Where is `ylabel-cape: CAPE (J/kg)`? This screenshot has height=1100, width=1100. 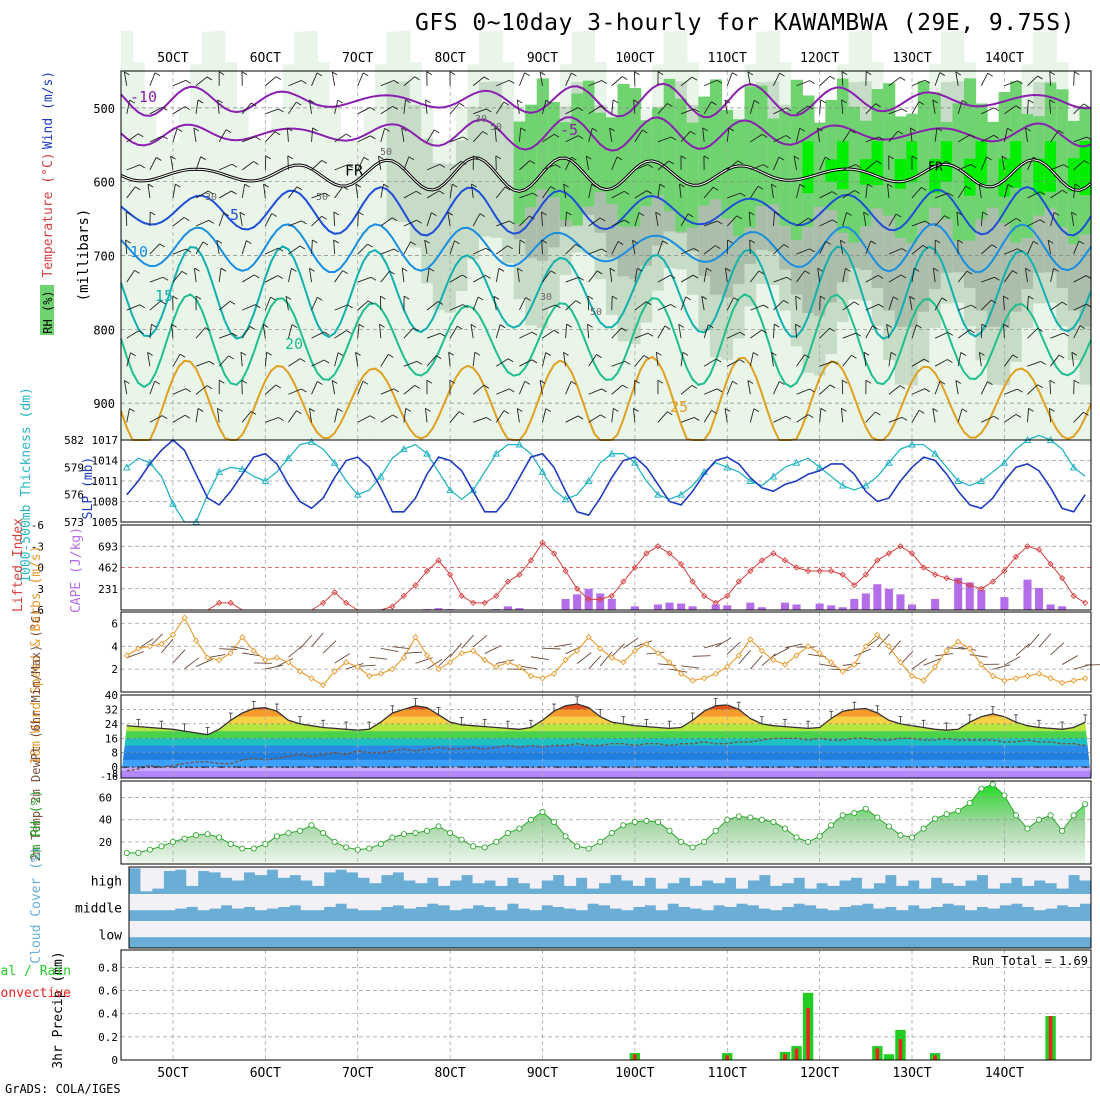
ylabel-cape: CAPE (J/kg) is located at coordinates (76, 570).